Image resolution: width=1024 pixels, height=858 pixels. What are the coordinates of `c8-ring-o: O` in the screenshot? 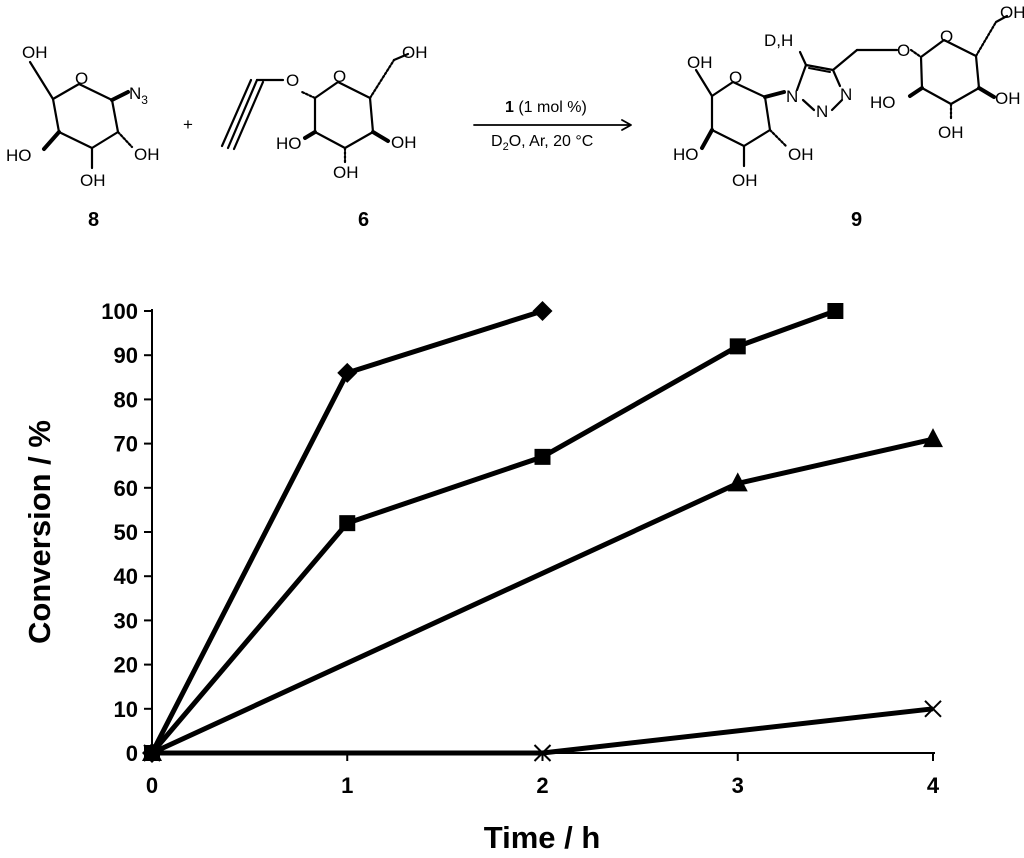 It's located at (81, 78).